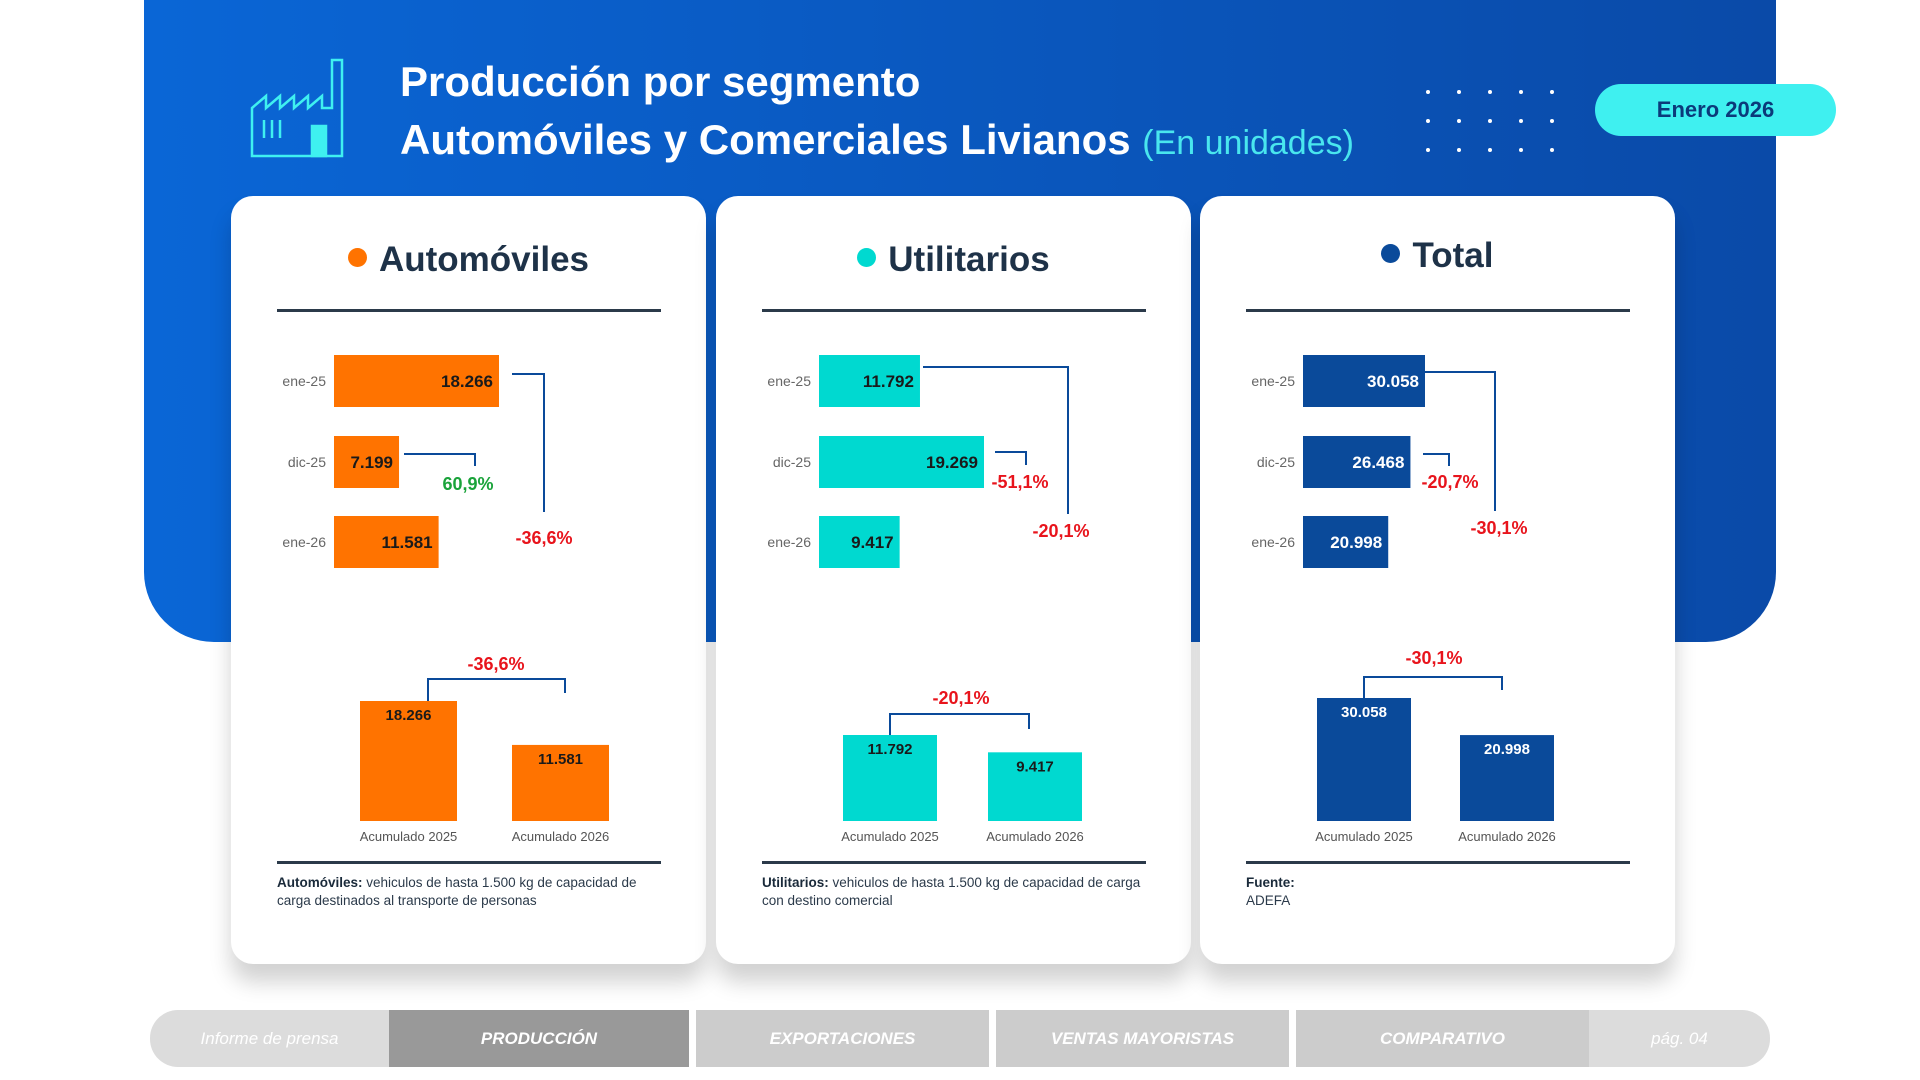 The width and height of the screenshot is (1920, 1080). I want to click on bar-value-label: 7.199, so click(371, 462).